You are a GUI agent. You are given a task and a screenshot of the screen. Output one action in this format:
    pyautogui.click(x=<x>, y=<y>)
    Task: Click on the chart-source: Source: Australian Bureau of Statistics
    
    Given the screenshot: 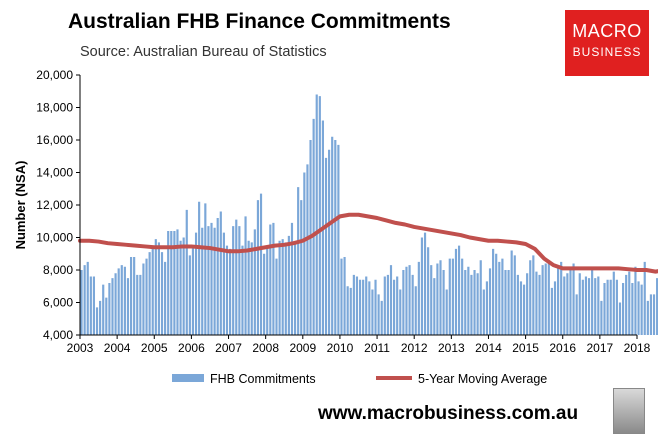 What is the action you would take?
    pyautogui.click(x=203, y=52)
    